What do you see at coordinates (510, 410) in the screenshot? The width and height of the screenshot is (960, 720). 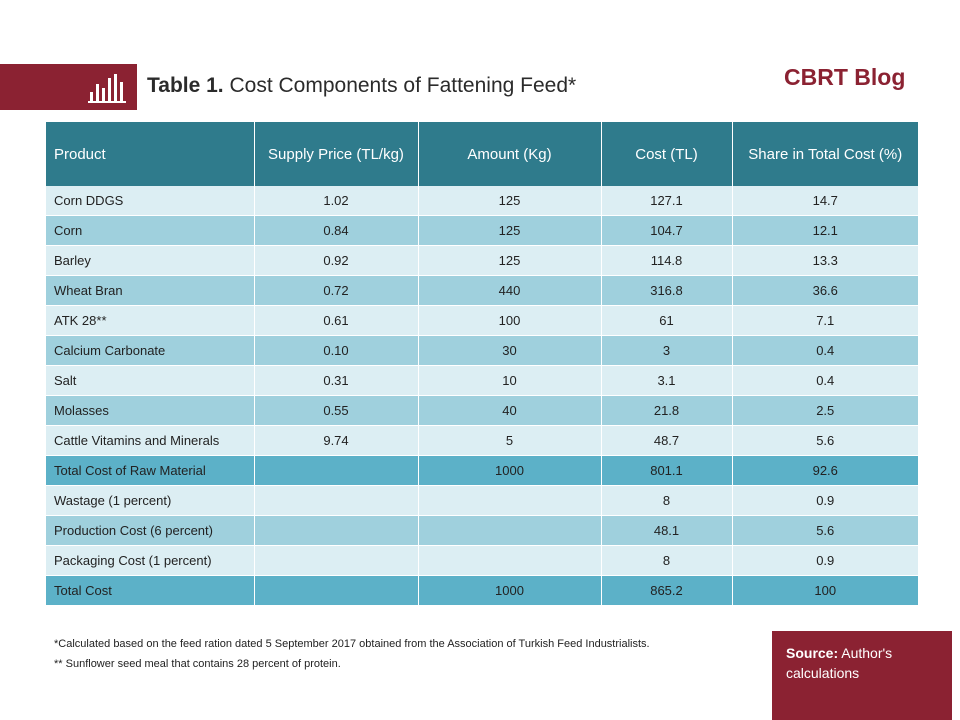 I see `table-cell: 40` at bounding box center [510, 410].